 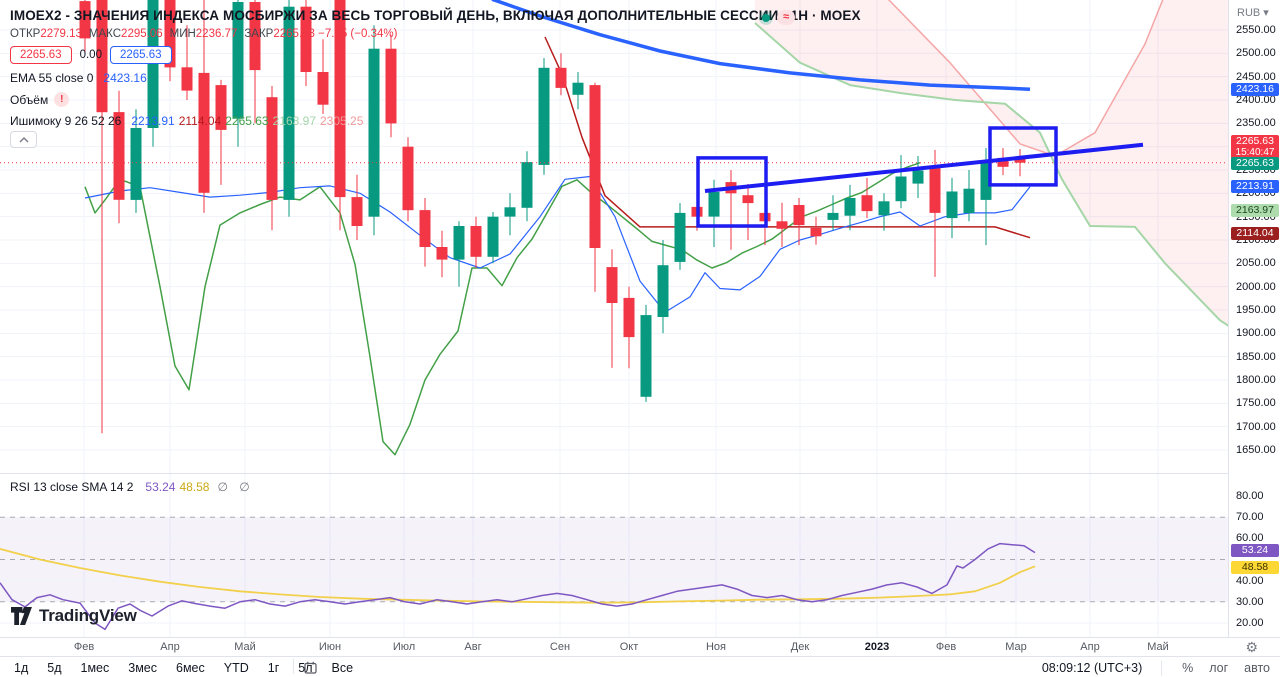 I want to click on rsi-tick: 30.00, so click(x=1250, y=601).